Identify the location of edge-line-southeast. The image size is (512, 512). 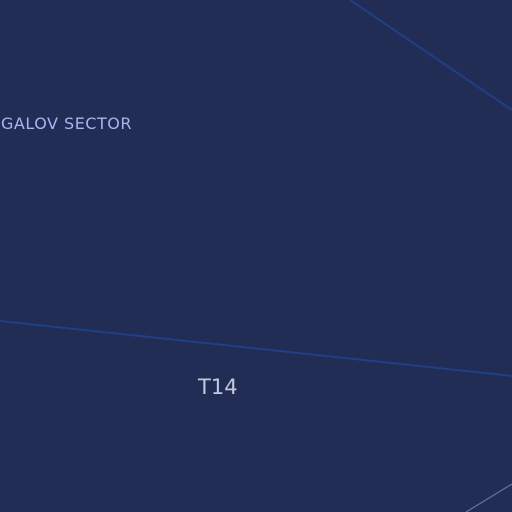
(488, 497).